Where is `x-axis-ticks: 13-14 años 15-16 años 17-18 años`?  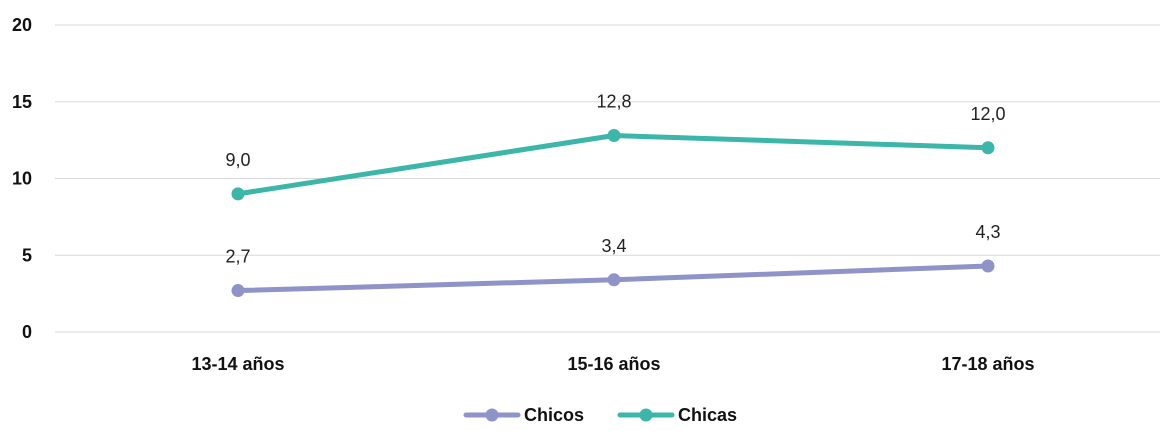 x-axis-ticks: 13-14 años 15-16 años 17-18 años is located at coordinates (612, 364).